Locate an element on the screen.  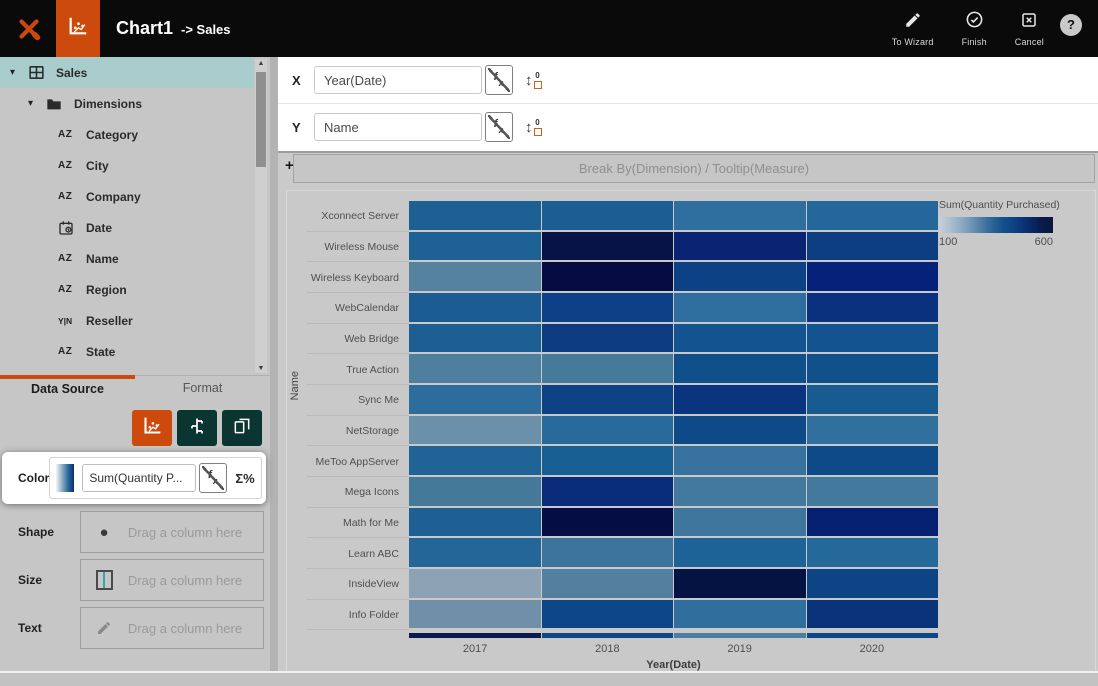
size-dropzone: Drag a column here is located at coordinates (172, 580).